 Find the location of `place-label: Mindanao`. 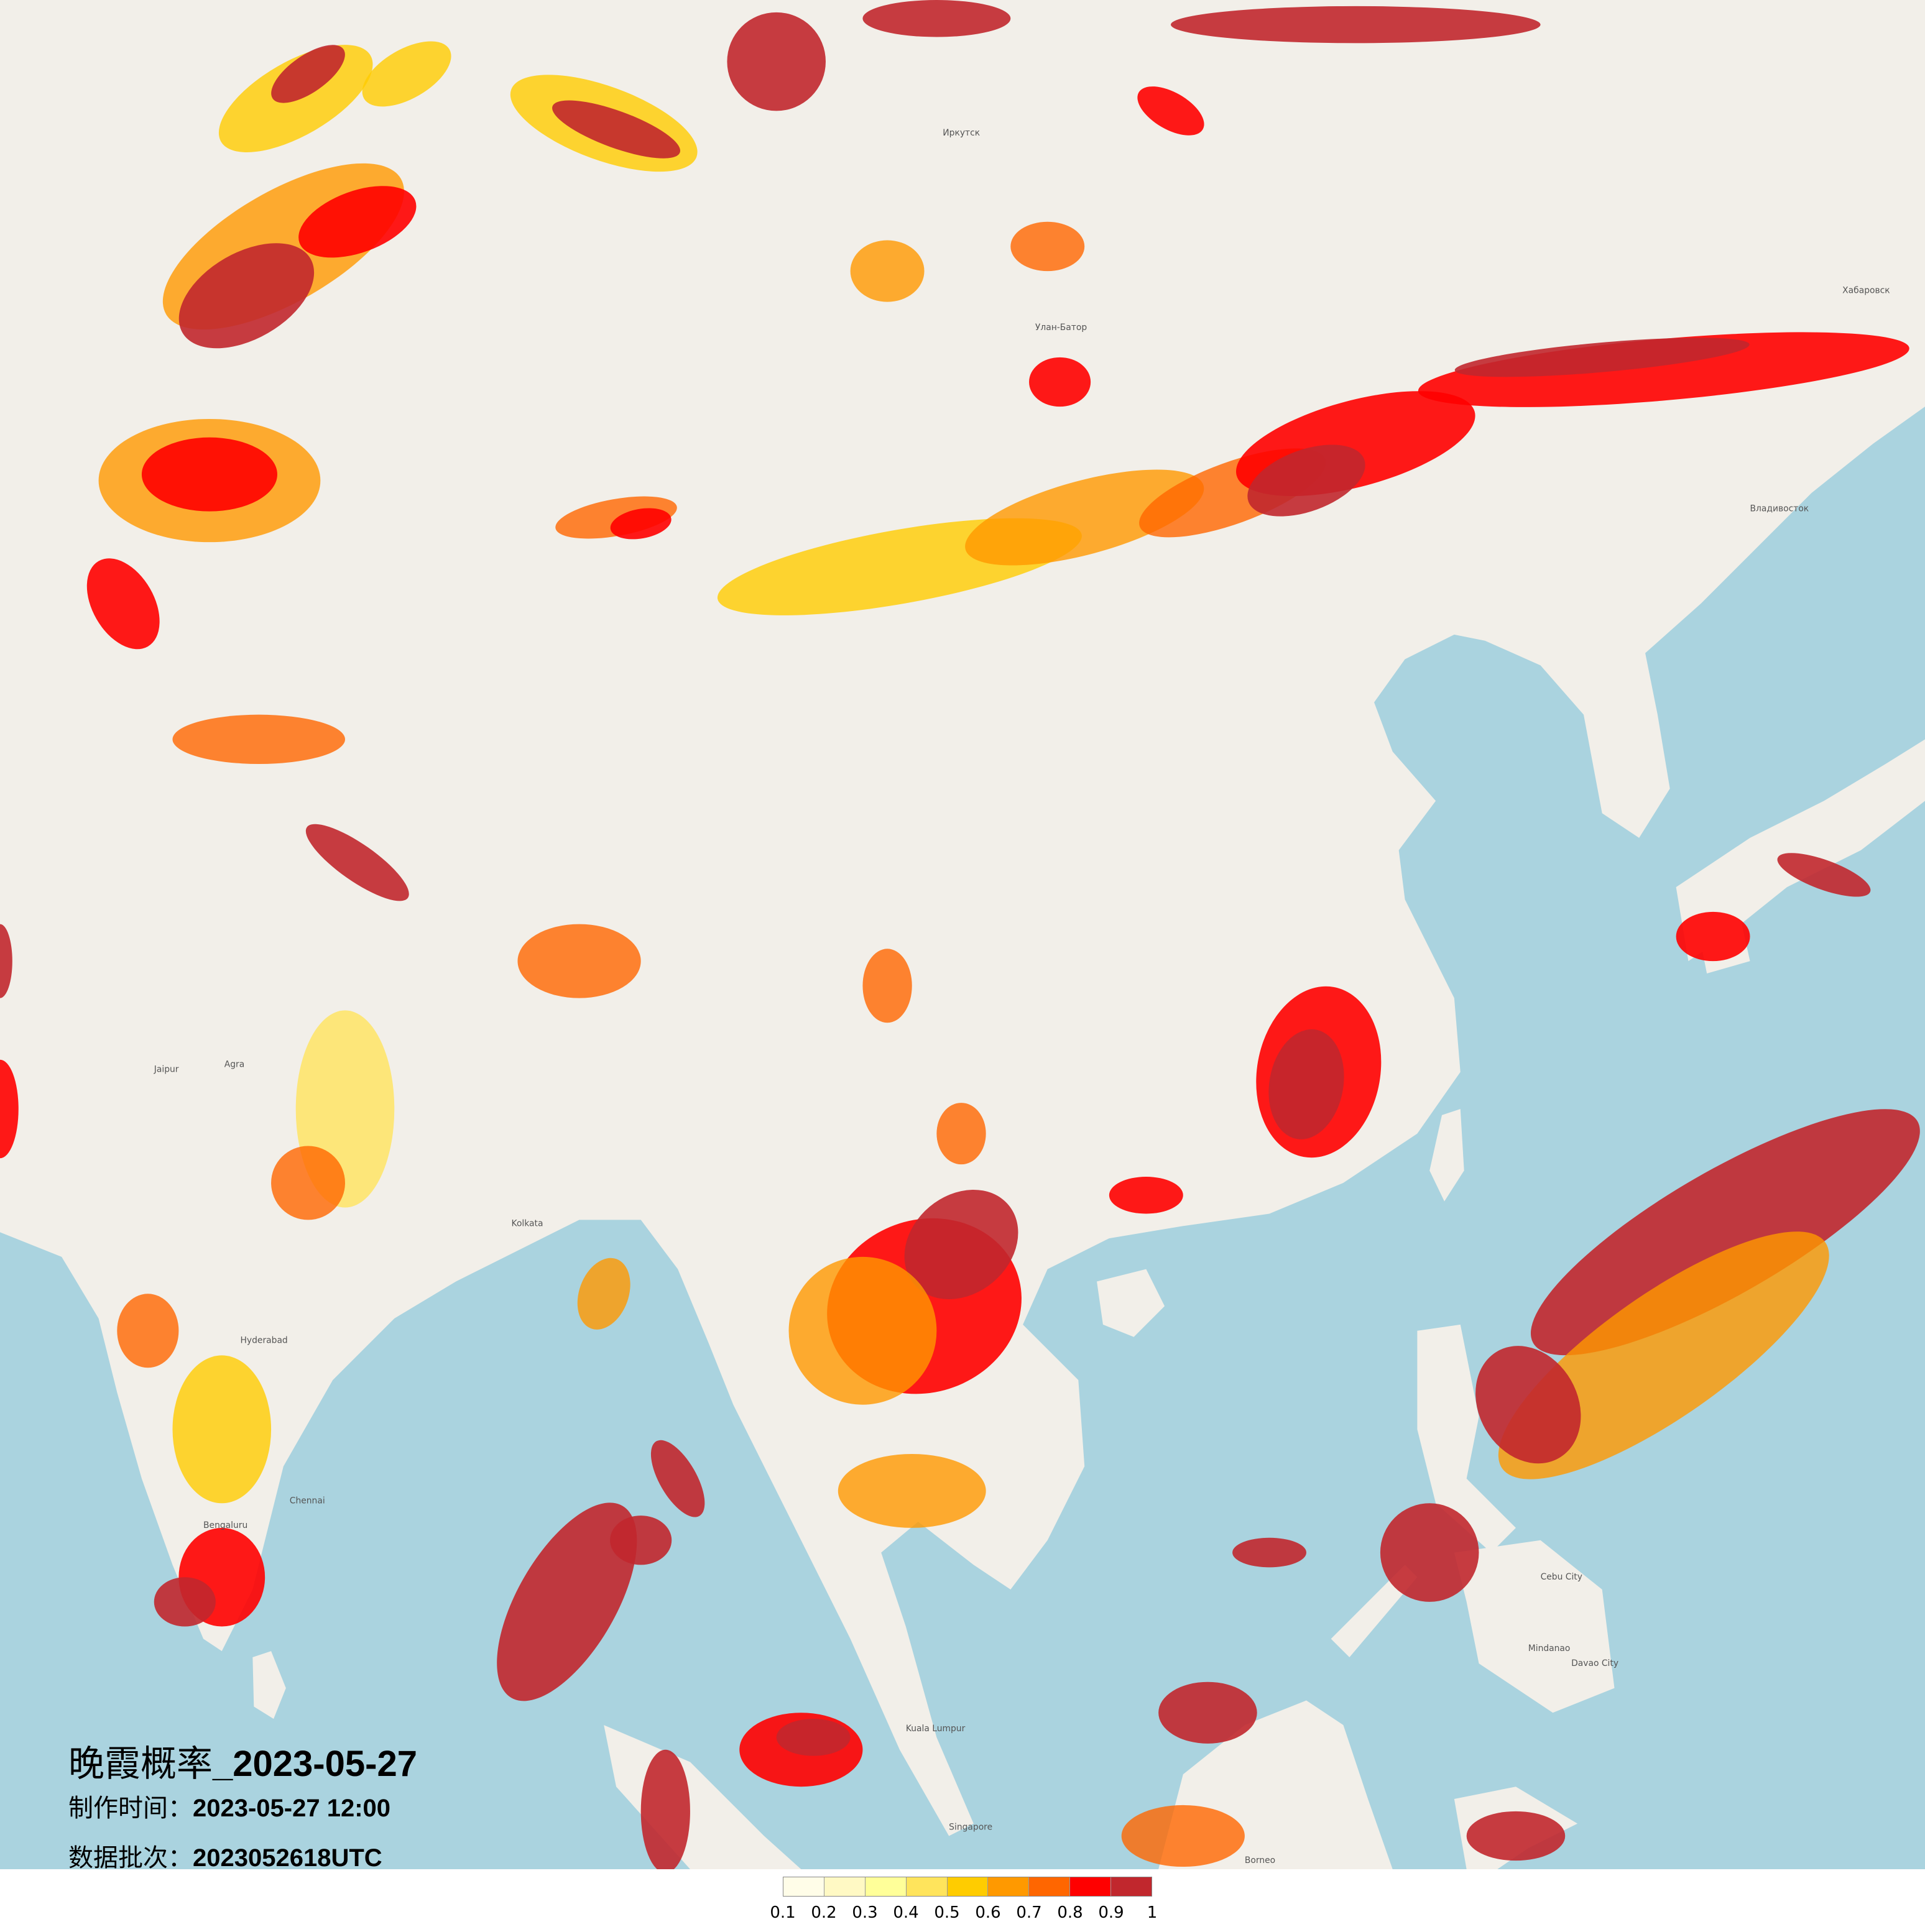

place-label: Mindanao is located at coordinates (1549, 1649).